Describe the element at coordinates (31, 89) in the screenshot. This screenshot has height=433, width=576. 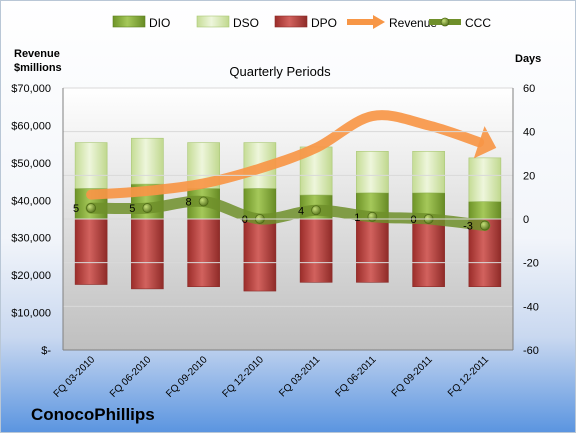
I see `left-axis-tick-label: $70,000` at that location.